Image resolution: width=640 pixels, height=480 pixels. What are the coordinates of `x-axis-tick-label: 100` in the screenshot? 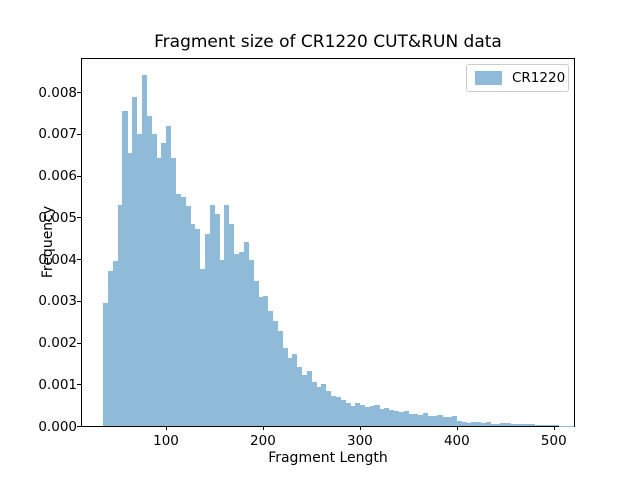 It's located at (166, 441).